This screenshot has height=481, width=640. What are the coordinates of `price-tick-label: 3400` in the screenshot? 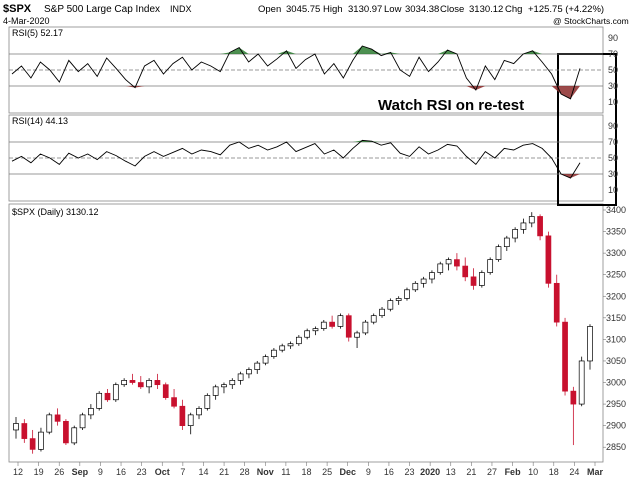 It's located at (616, 210).